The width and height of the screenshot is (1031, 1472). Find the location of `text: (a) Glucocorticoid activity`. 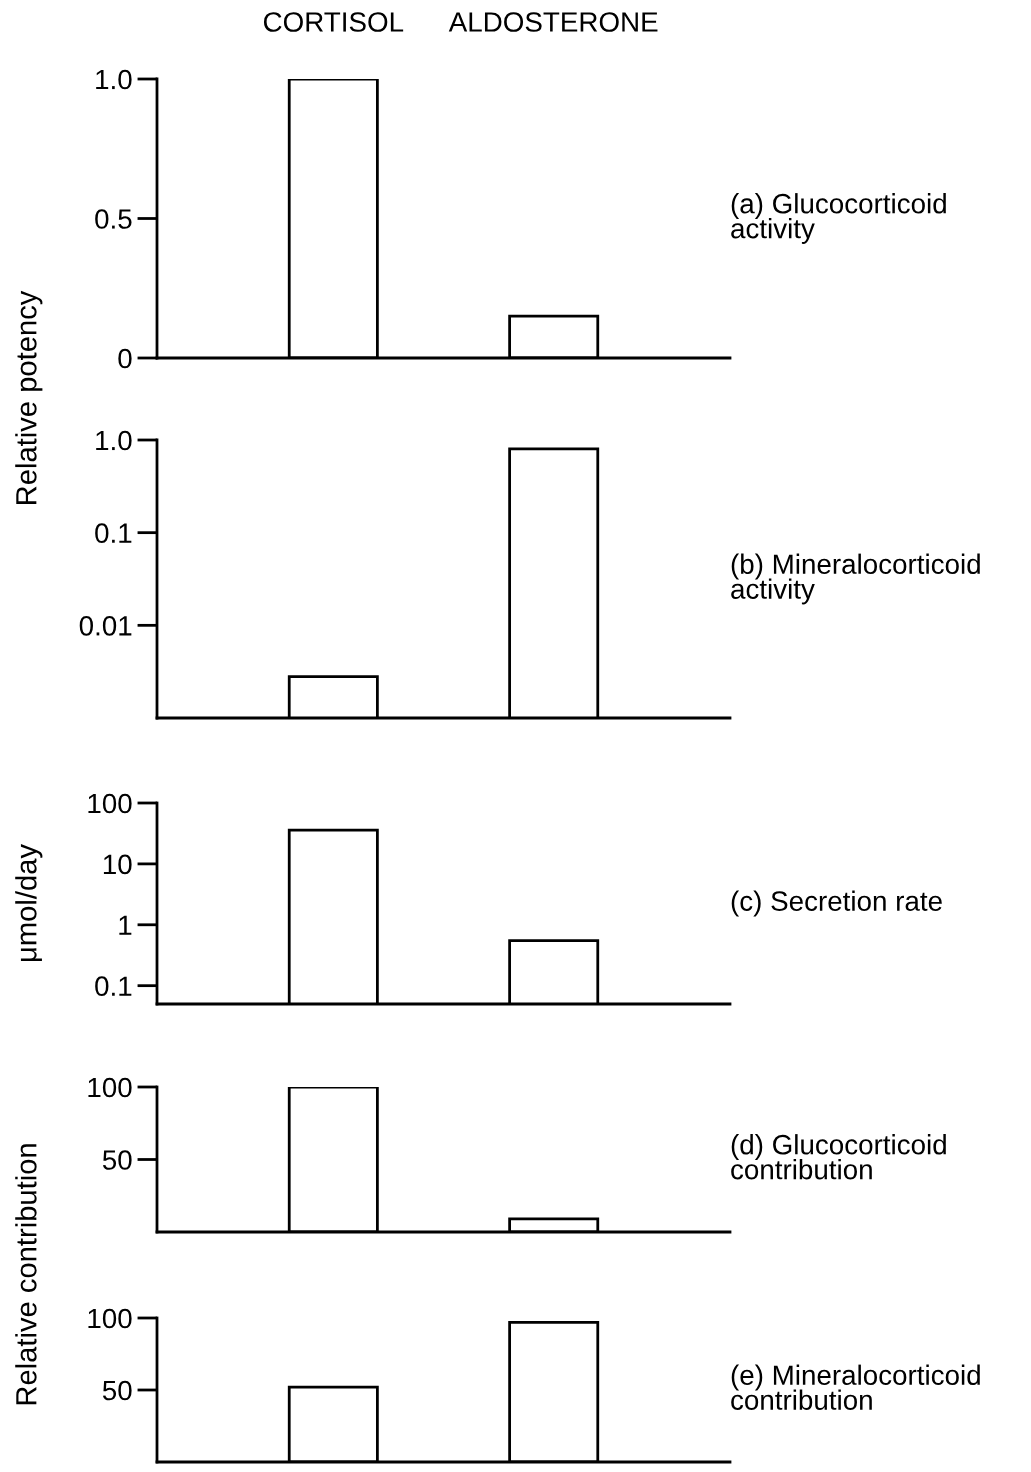

text: (a) Glucocorticoid activity is located at coordinates (838, 218).